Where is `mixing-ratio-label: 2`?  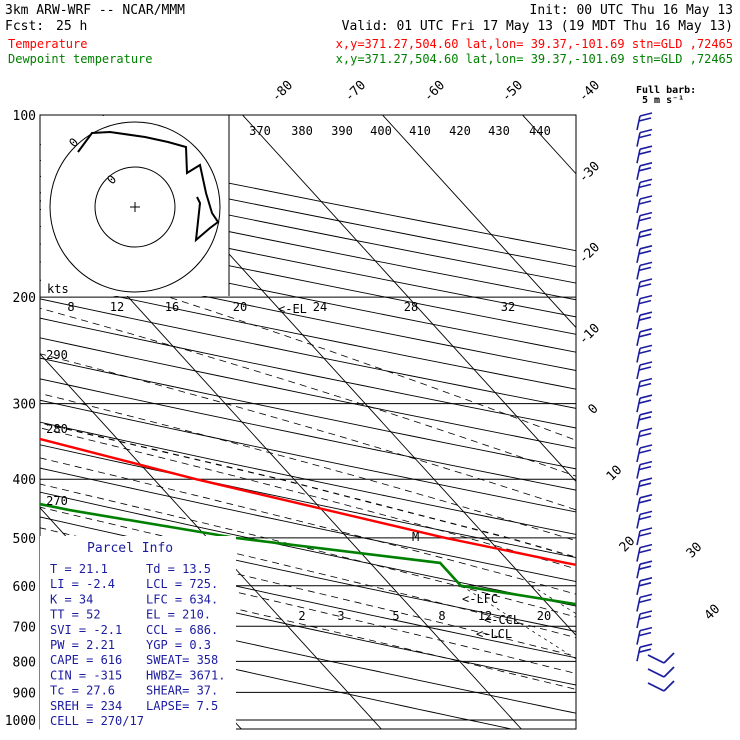 mixing-ratio-label: 2 is located at coordinates (301, 616).